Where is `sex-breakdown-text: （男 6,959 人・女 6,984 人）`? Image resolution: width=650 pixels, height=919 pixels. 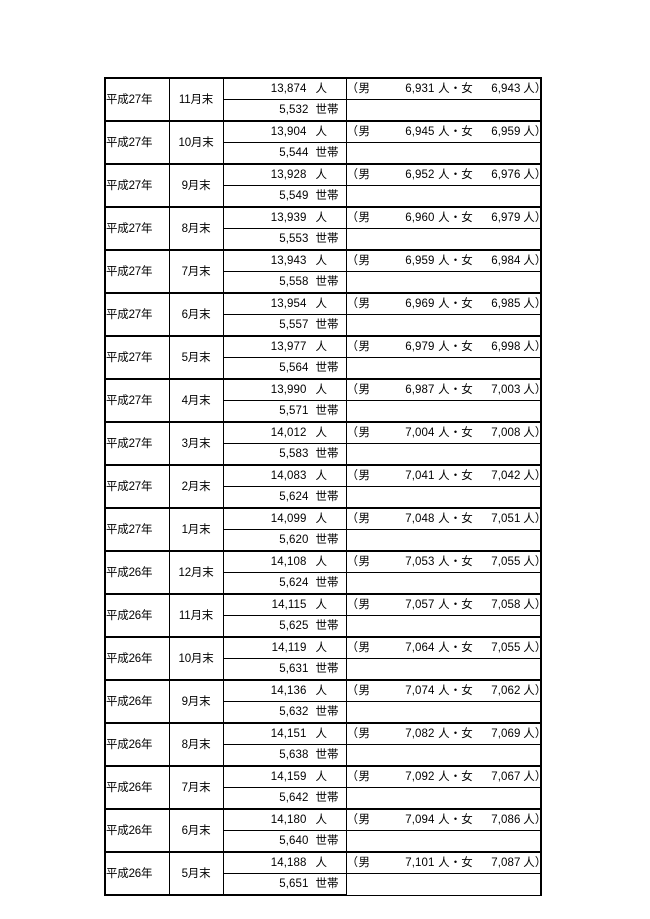 sex-breakdown-text: （男 6,959 人・女 6,984 人） is located at coordinates (447, 261).